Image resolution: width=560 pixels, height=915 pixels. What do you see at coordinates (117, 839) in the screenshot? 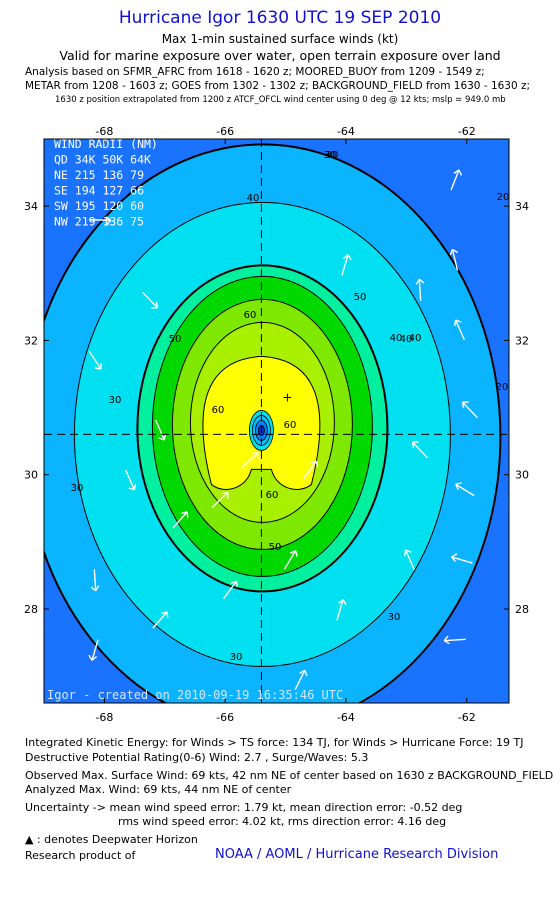
I see `deepwater-label: : denotes Deepwater Horizon` at bounding box center [117, 839].